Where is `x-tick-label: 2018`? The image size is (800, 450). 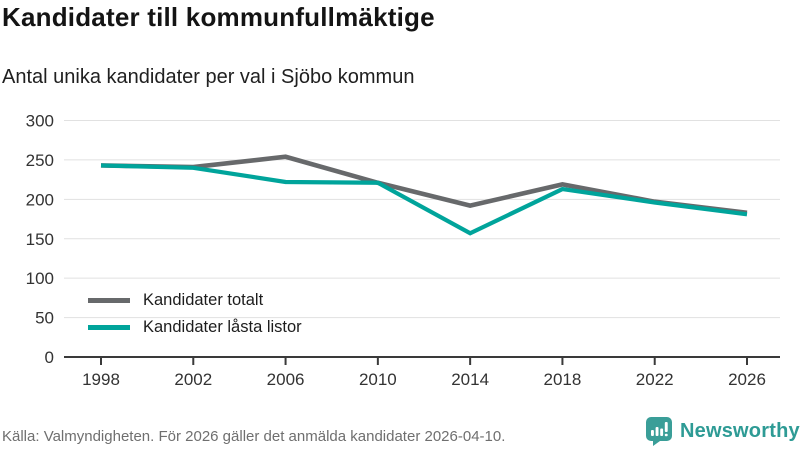
x-tick-label: 2018 is located at coordinates (563, 379).